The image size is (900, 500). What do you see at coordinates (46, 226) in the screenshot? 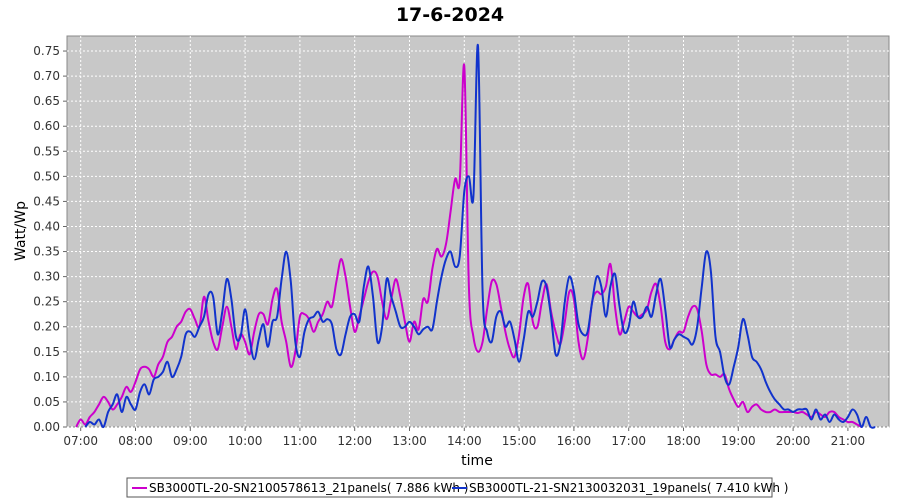
I see `y-tick-label: 0.40` at bounding box center [46, 226].